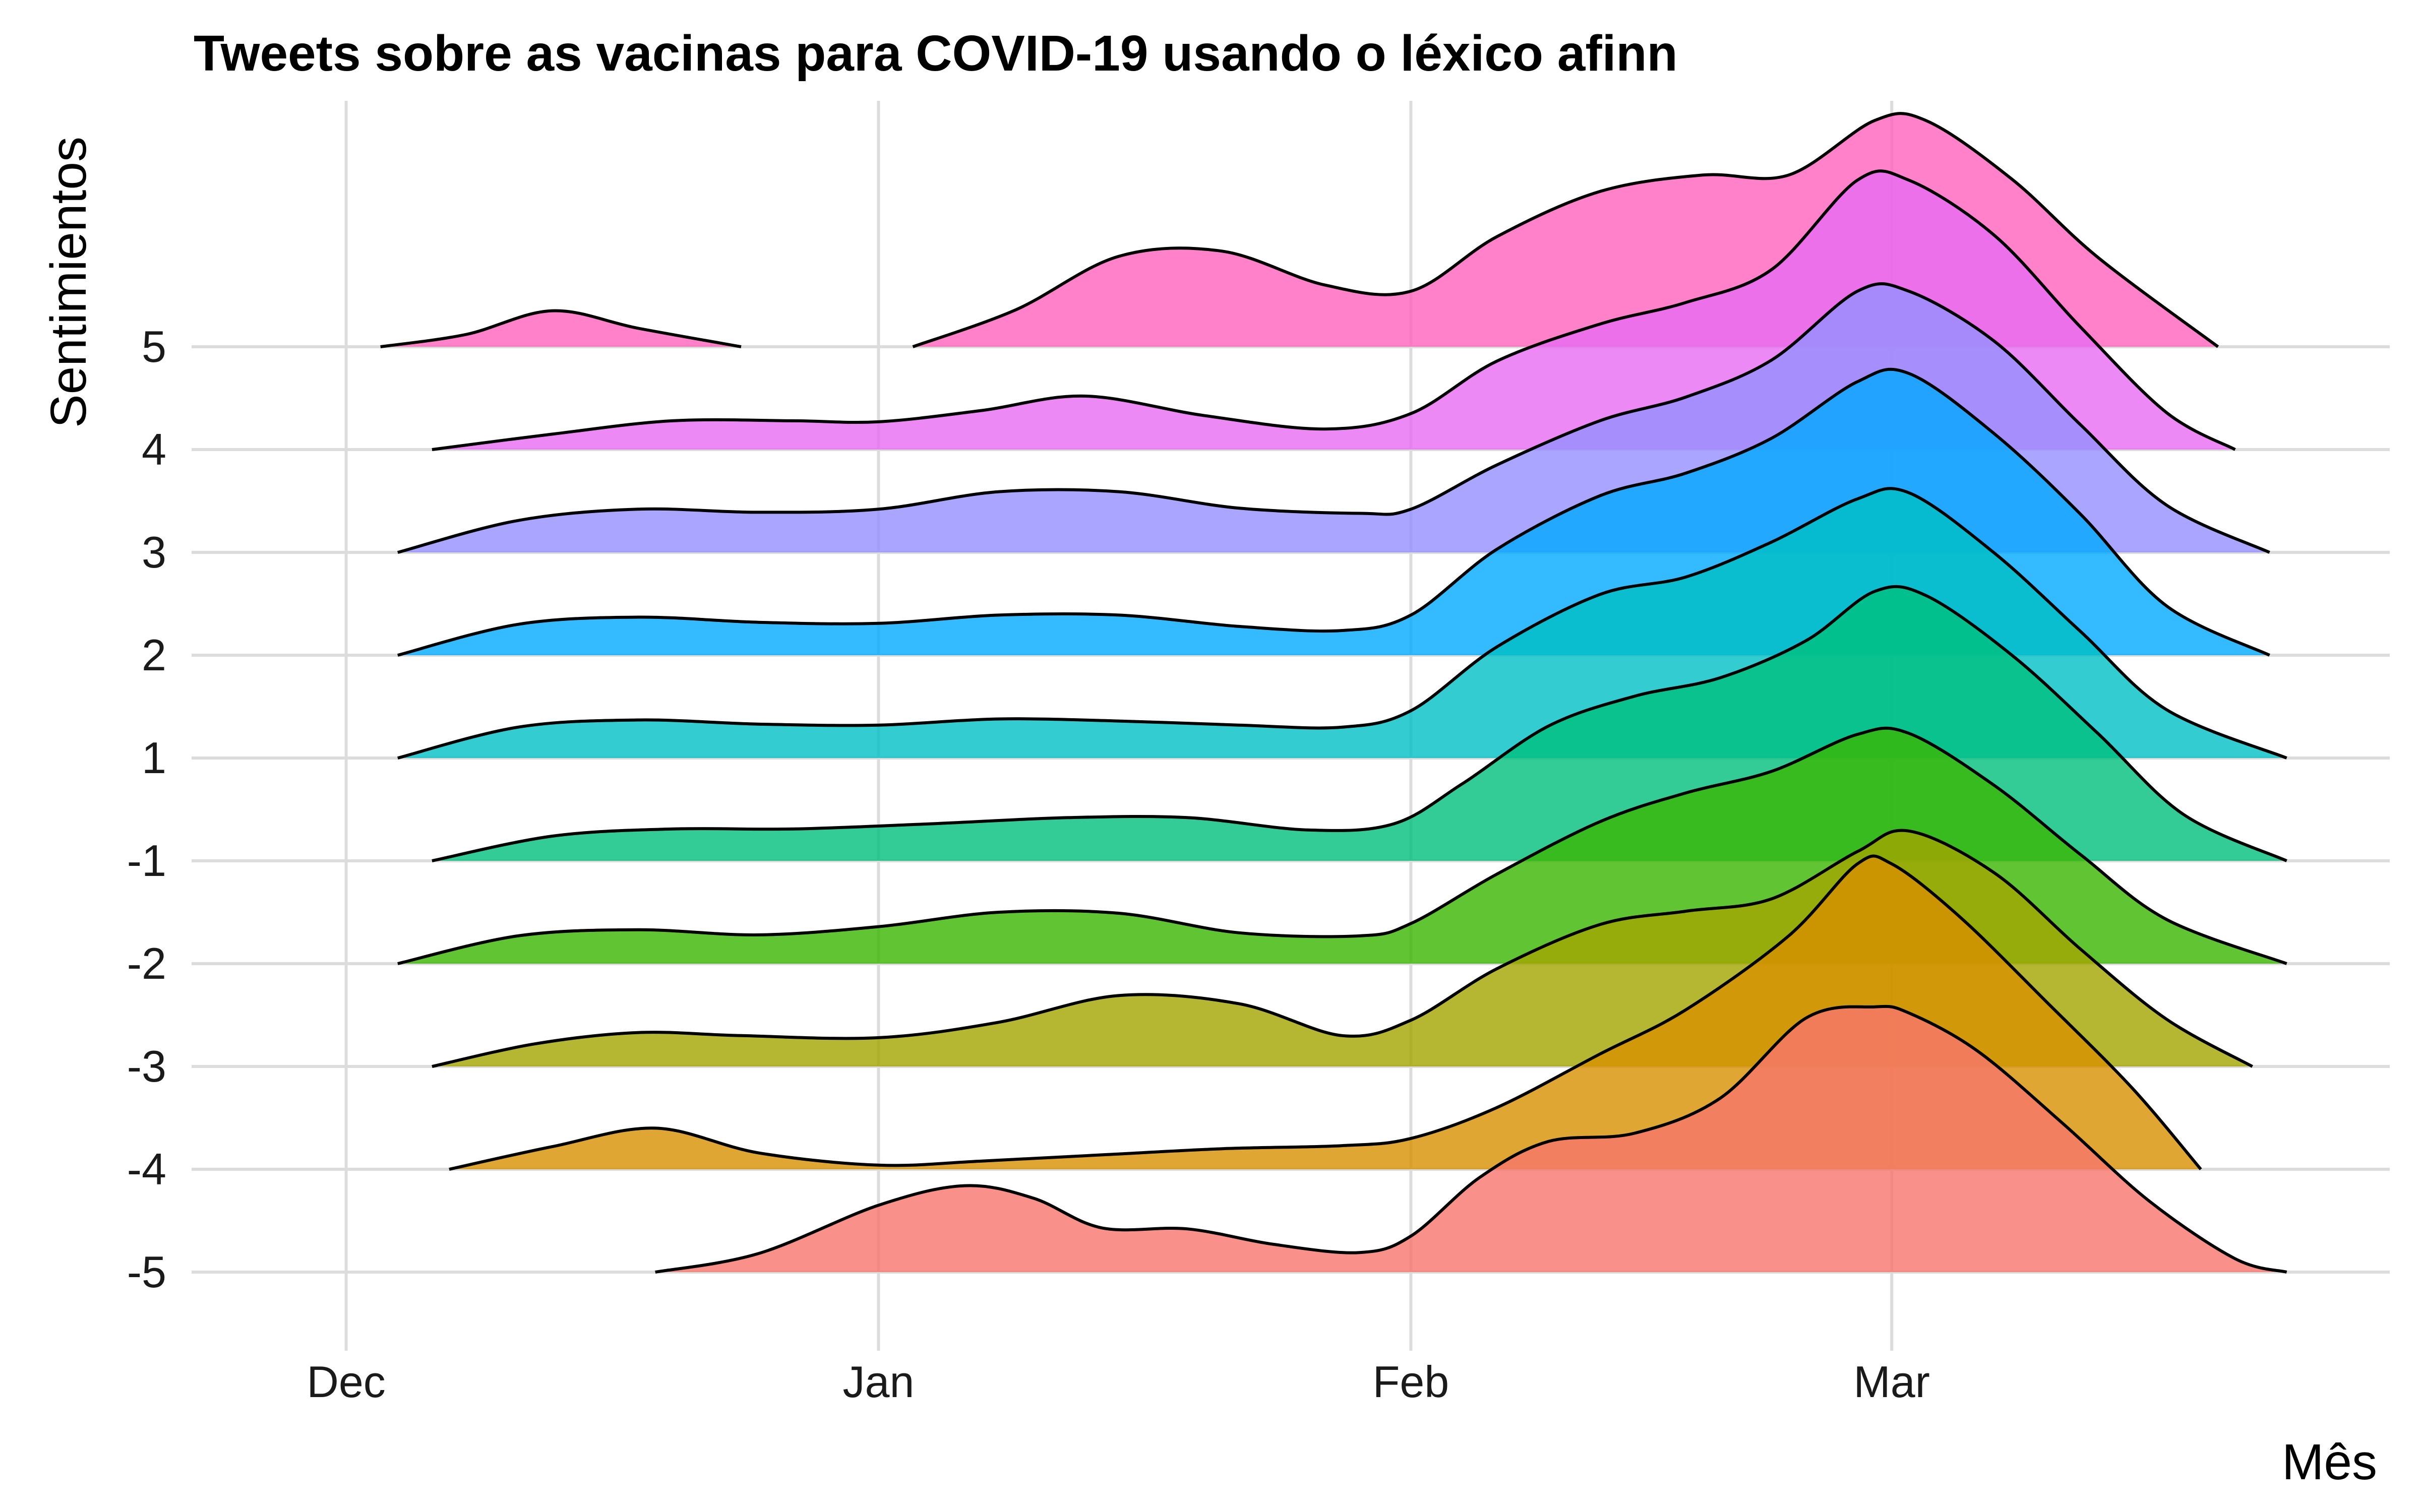  I want to click on ridge-line--1, so click(1359, 723).